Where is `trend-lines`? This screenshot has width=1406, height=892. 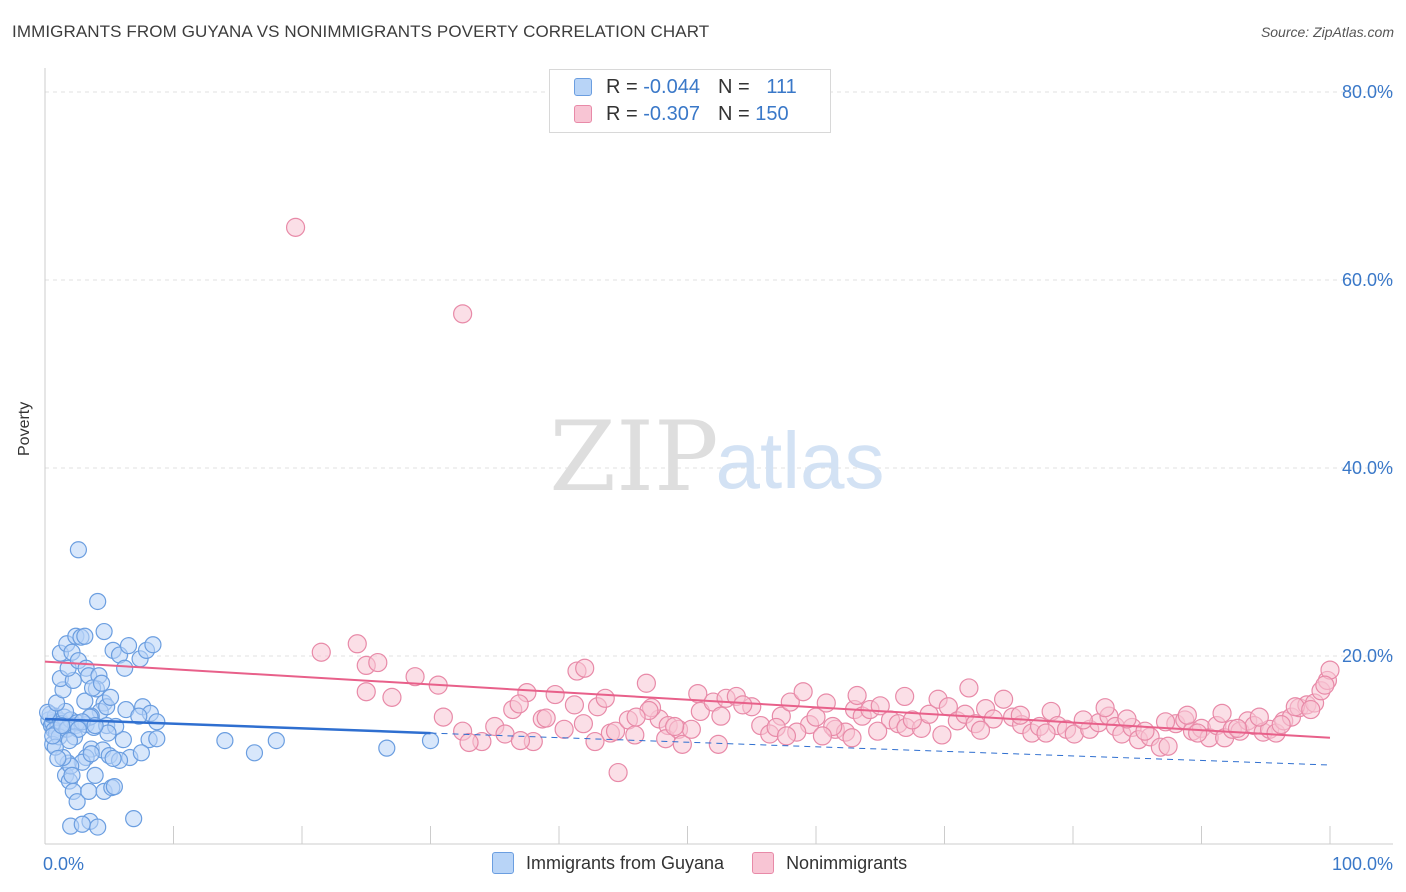 trend-lines is located at coordinates (687, 713).